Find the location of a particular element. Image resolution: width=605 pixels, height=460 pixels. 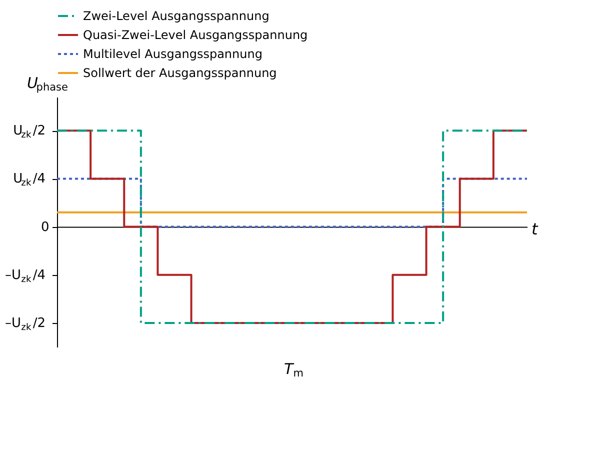

legend-label: Sollwert der Ausgangsspannung is located at coordinates (180, 73).